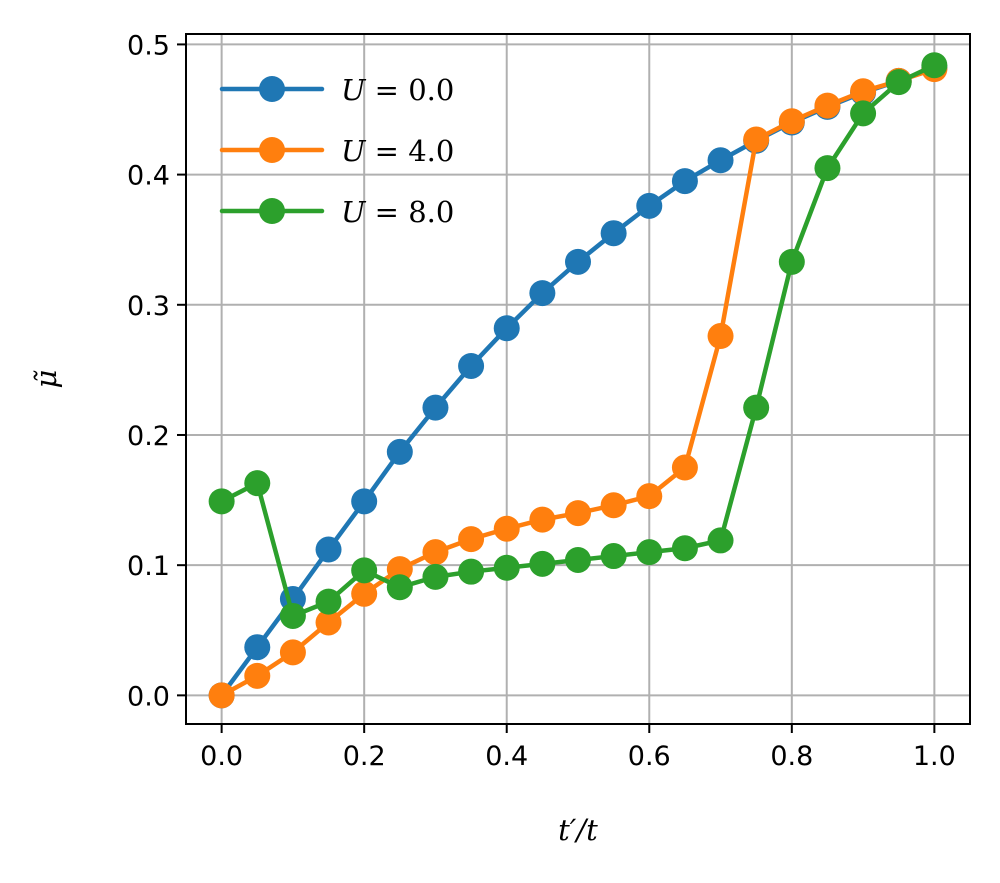 The height and width of the screenshot is (883, 1000). What do you see at coordinates (148, 696) in the screenshot?
I see `y-tick-label: 0.0` at bounding box center [148, 696].